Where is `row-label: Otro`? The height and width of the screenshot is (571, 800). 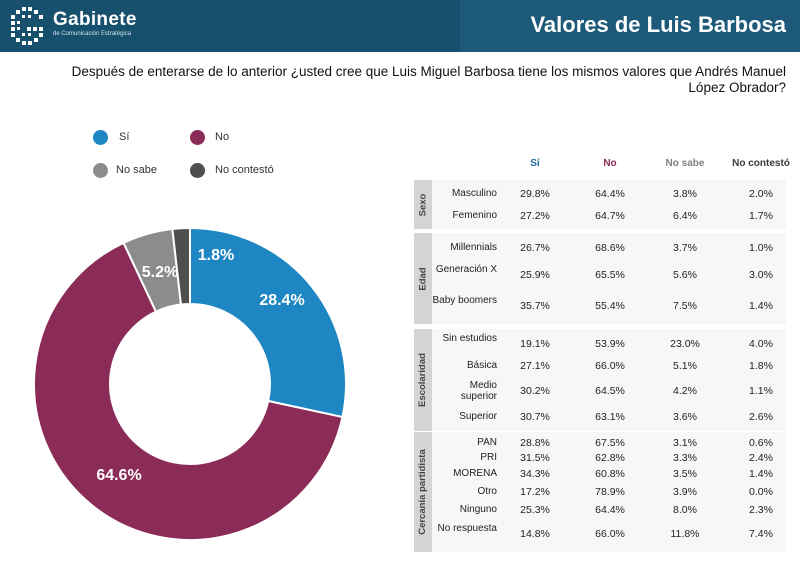
row-label: Otro is located at coordinates (487, 491).